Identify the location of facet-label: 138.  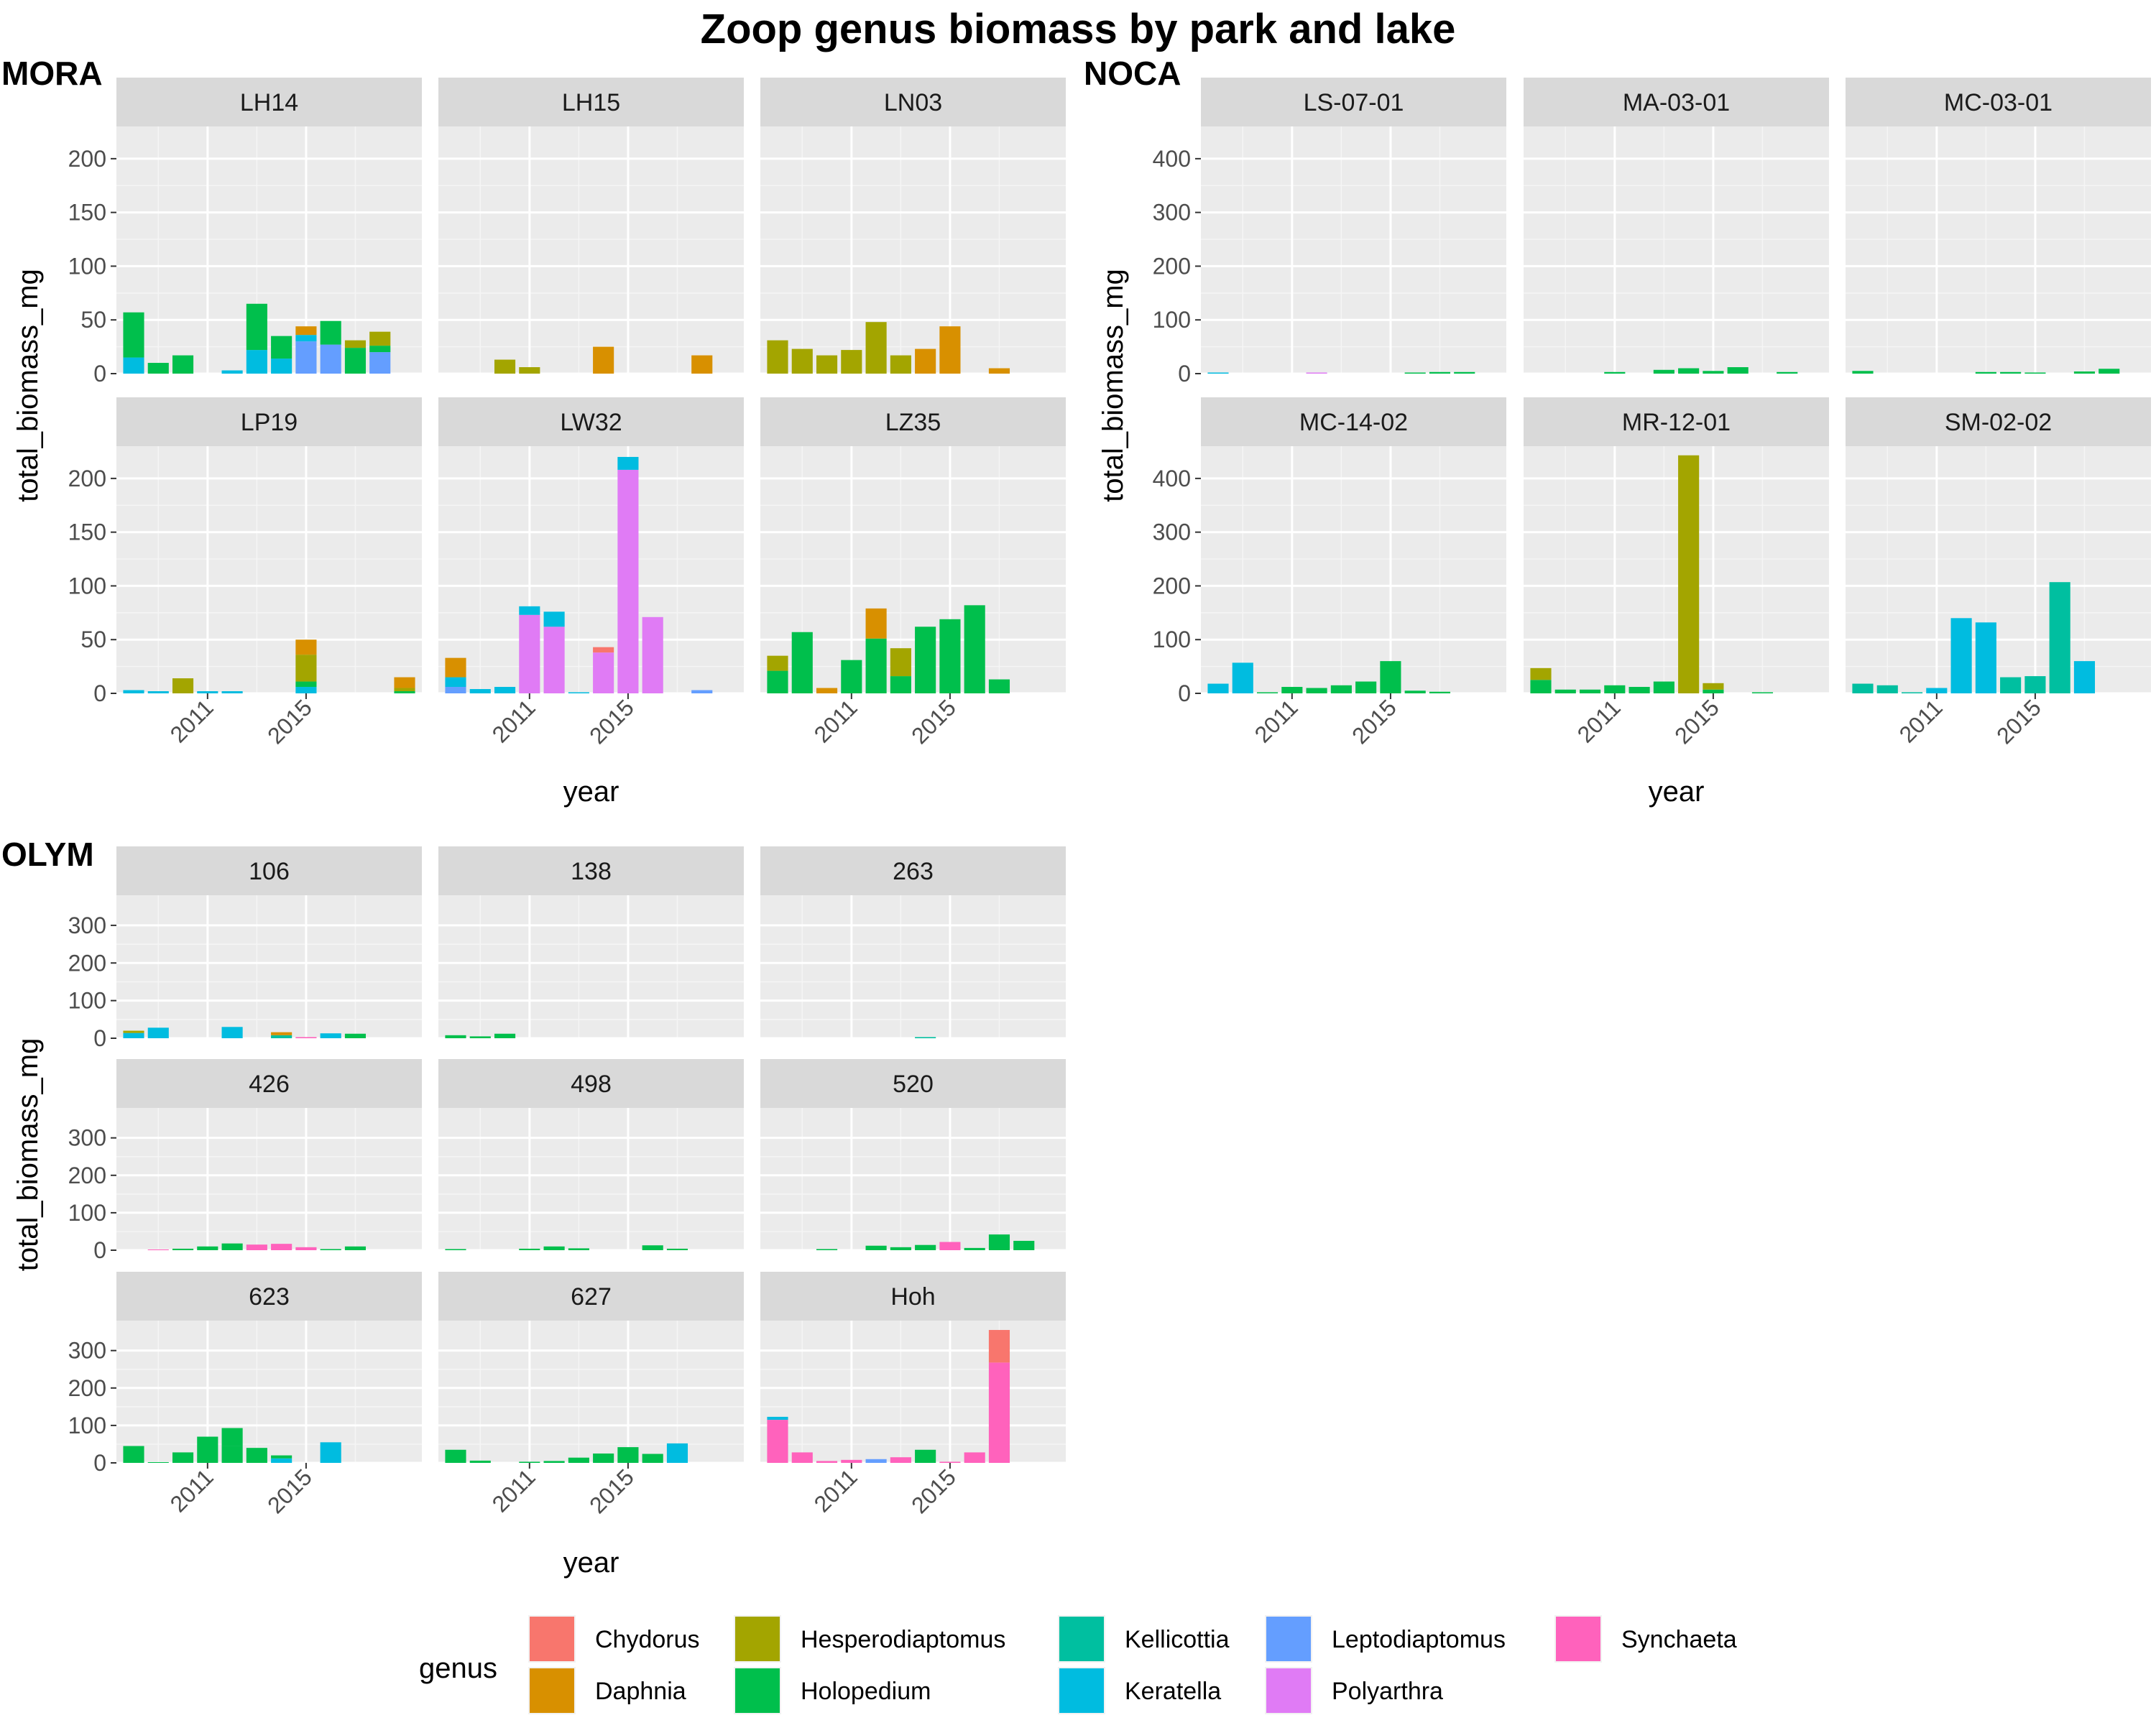
(591, 872).